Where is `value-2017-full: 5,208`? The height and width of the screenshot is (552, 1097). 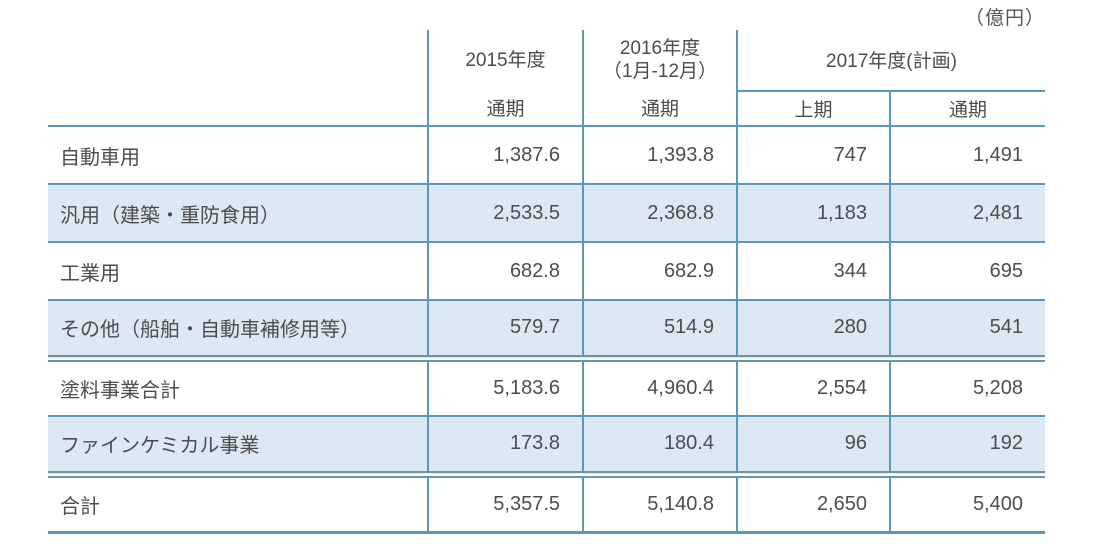
value-2017-full: 5,208 is located at coordinates (967, 385).